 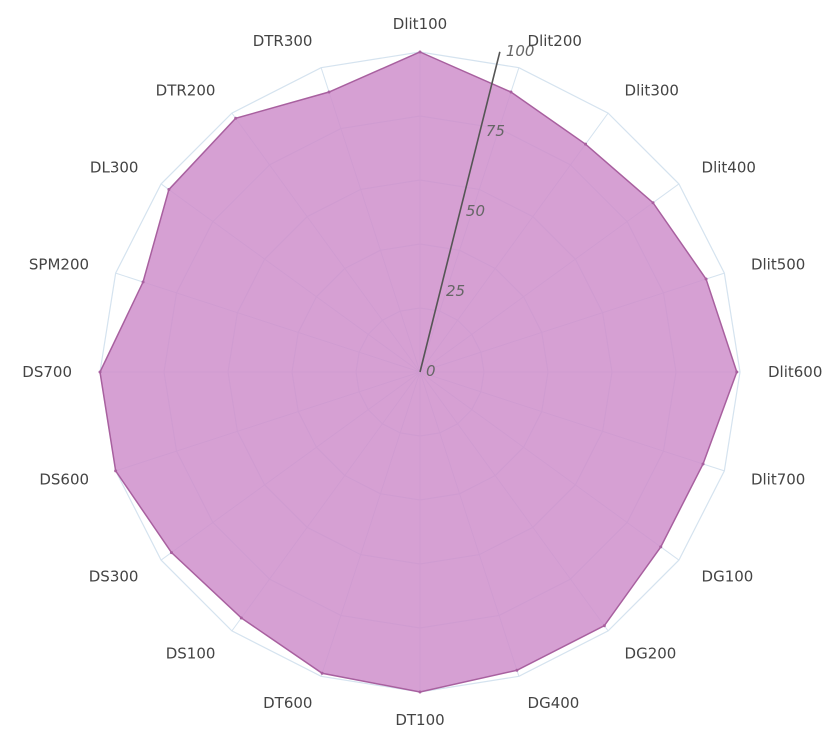 I want to click on category-label: DS700, so click(x=47, y=372).